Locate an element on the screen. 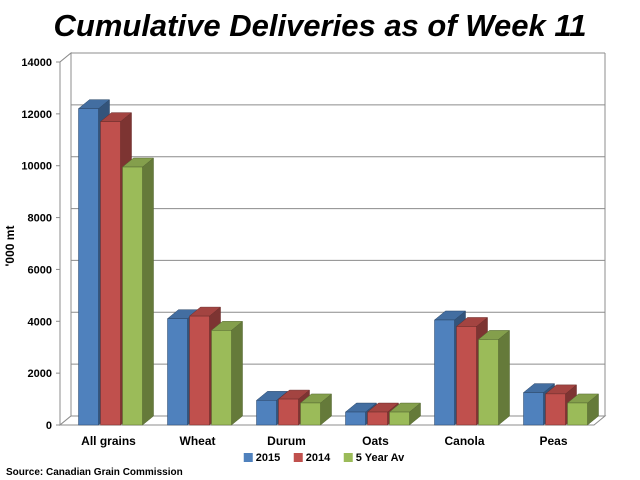 The width and height of the screenshot is (640, 480). y-axis-title: '000 mt is located at coordinates (10, 246).